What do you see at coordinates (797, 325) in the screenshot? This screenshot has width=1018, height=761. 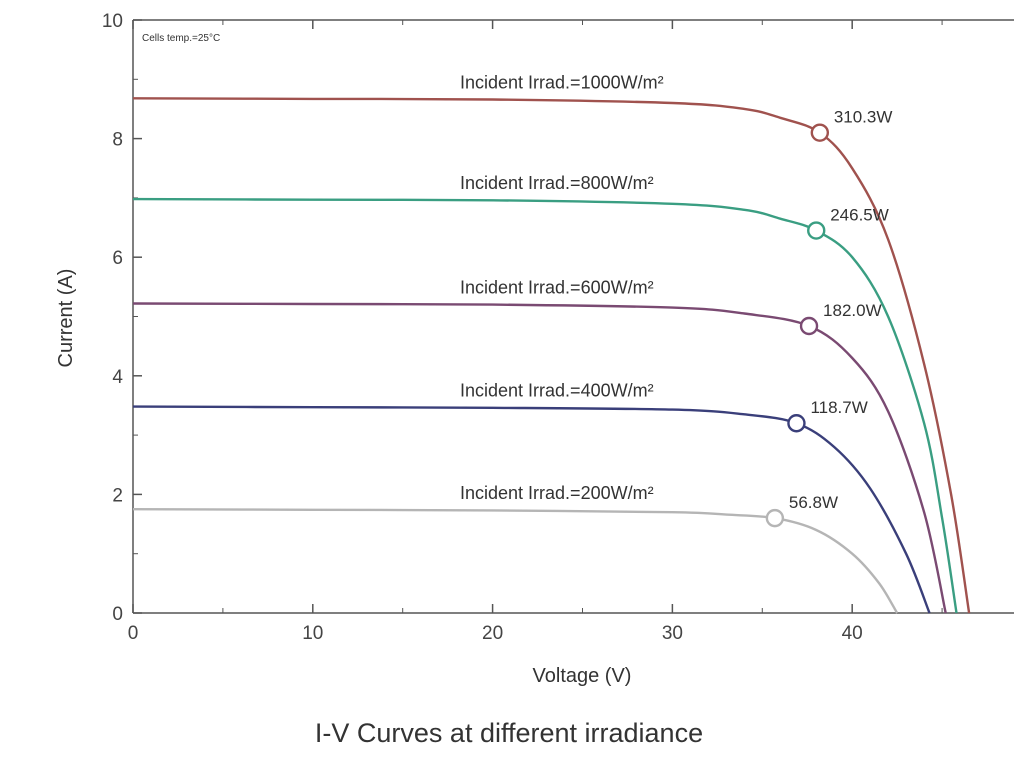 I see `mpp-markers` at bounding box center [797, 325].